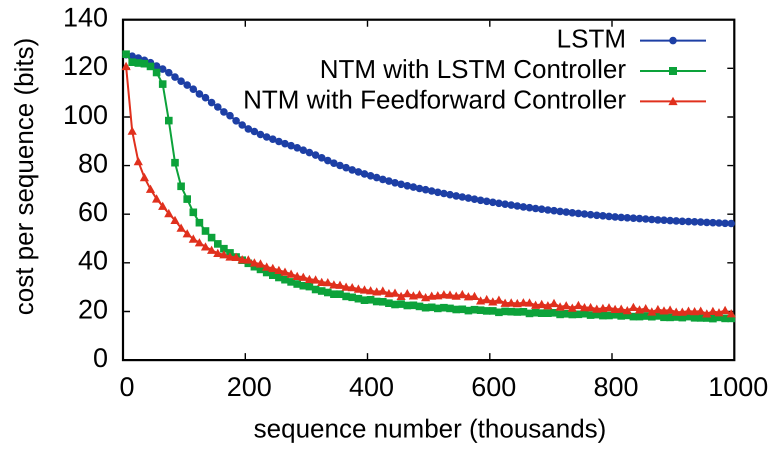  What do you see at coordinates (85, 66) in the screenshot?
I see `svg-text: 120` at bounding box center [85, 66].